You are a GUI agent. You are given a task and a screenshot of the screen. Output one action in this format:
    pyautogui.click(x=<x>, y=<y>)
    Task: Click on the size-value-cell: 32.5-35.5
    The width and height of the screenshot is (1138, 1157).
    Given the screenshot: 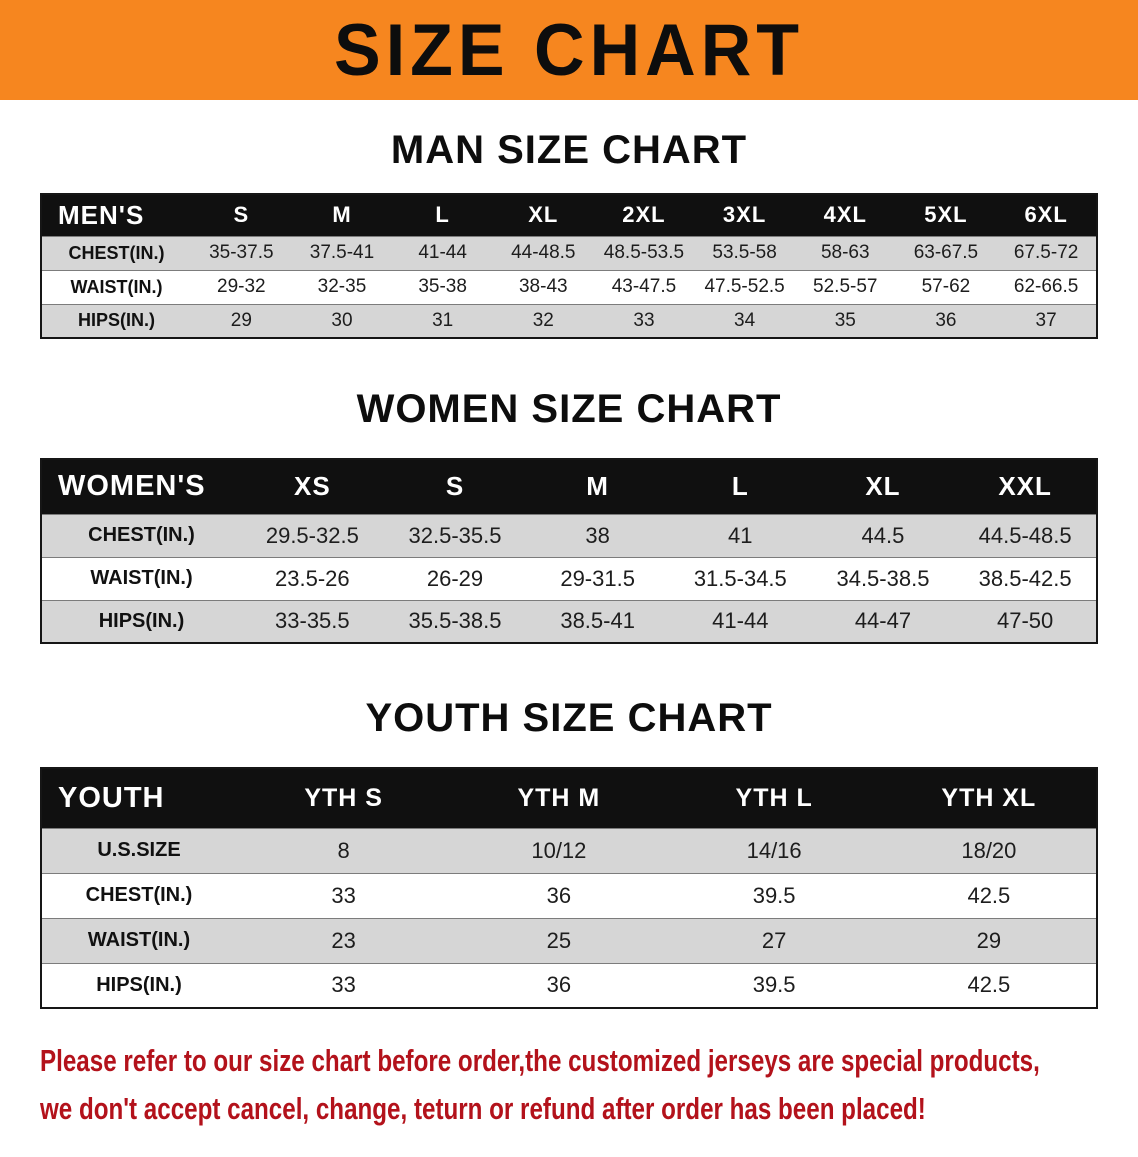 What is the action you would take?
    pyautogui.click(x=455, y=535)
    